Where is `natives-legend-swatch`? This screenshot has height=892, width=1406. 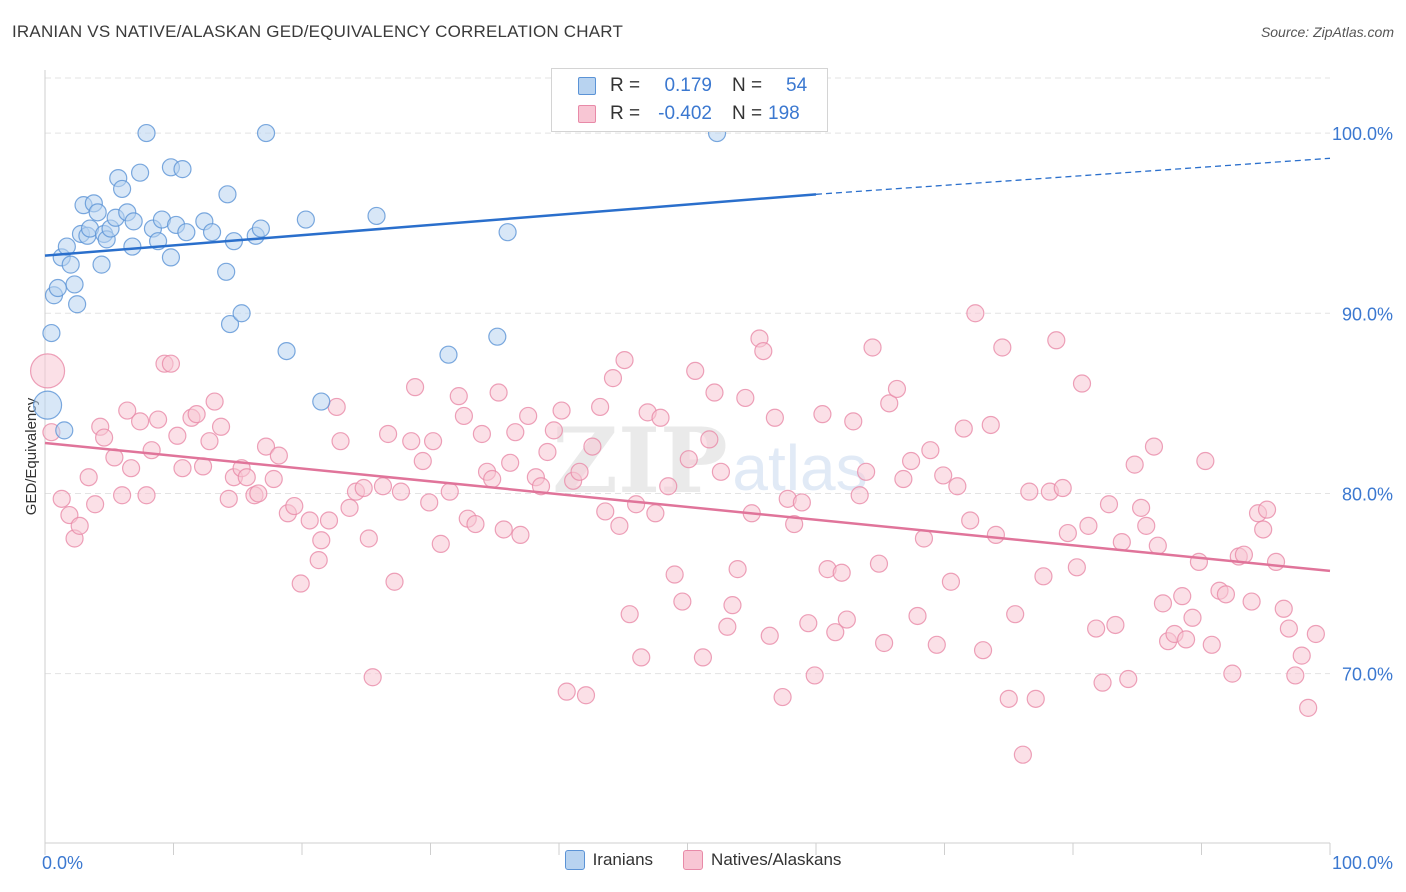
natives-legend-swatch is located at coordinates (693, 860).